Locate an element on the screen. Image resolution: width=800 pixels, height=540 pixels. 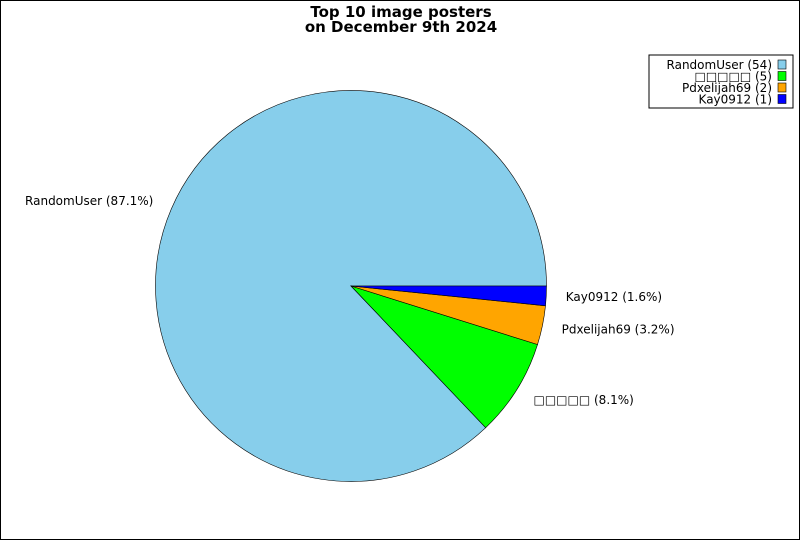
chart-title-line-2: on December 9th 2024 is located at coordinates (401, 27).